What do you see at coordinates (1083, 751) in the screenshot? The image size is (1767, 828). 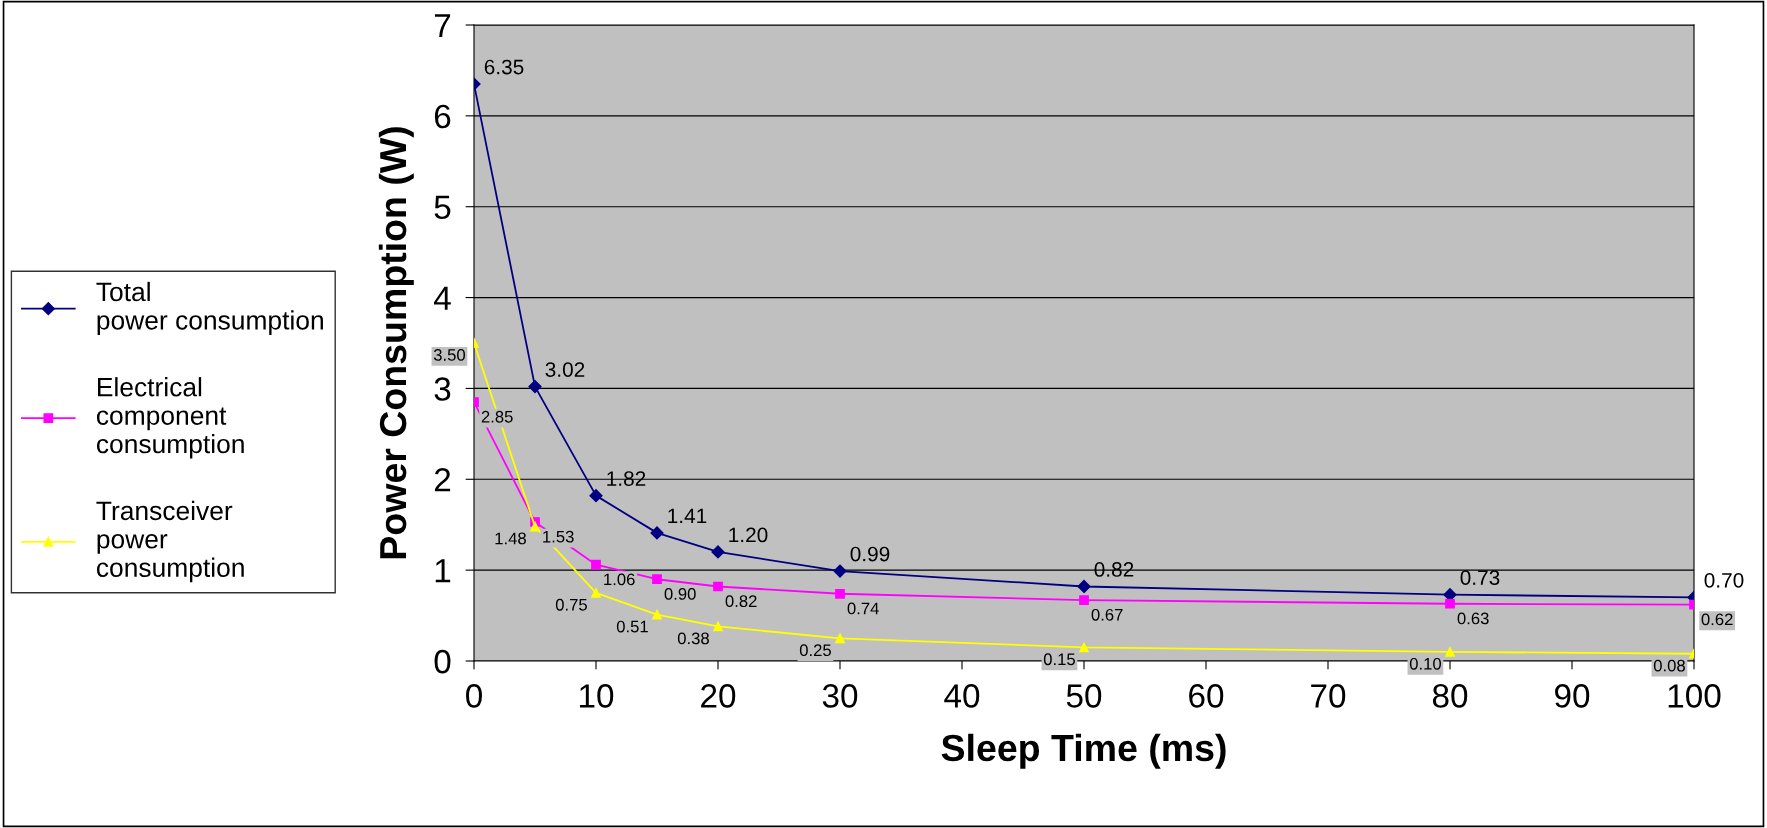 I see `x-axis-title: Sleep Time (ms)` at bounding box center [1083, 751].